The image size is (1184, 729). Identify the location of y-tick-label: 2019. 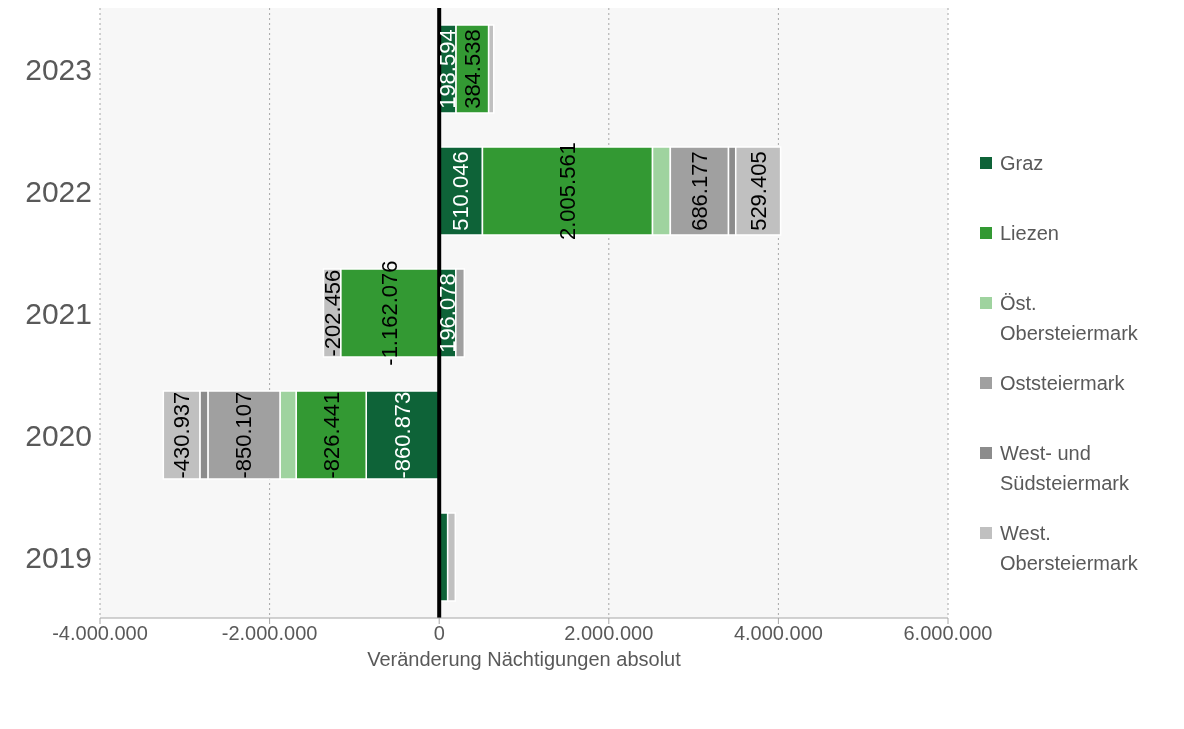
(58, 557).